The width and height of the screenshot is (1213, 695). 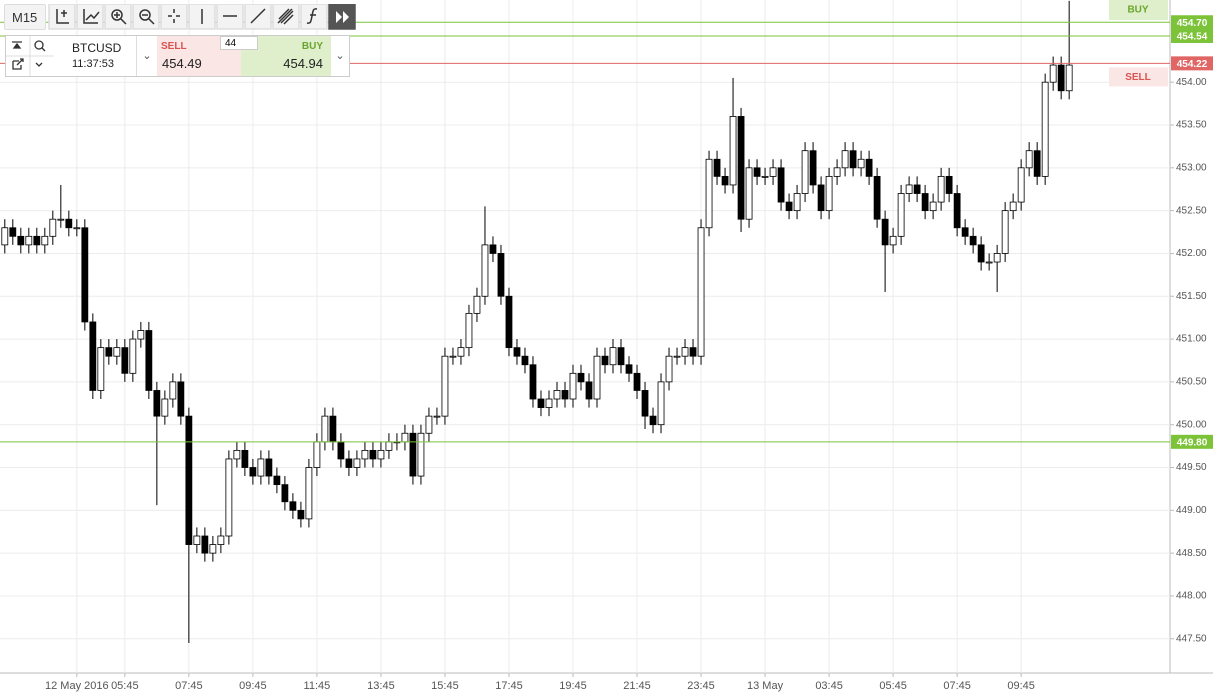 I want to click on sell-label: SELL, so click(x=174, y=46).